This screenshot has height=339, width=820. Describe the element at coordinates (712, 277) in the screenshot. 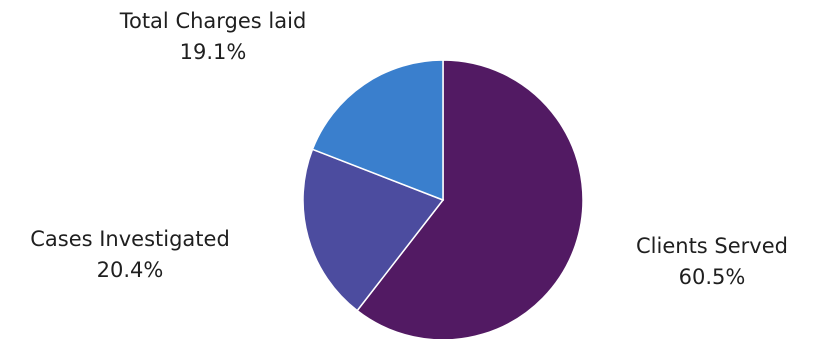

I see `slice-label-value: 60.5%` at that location.